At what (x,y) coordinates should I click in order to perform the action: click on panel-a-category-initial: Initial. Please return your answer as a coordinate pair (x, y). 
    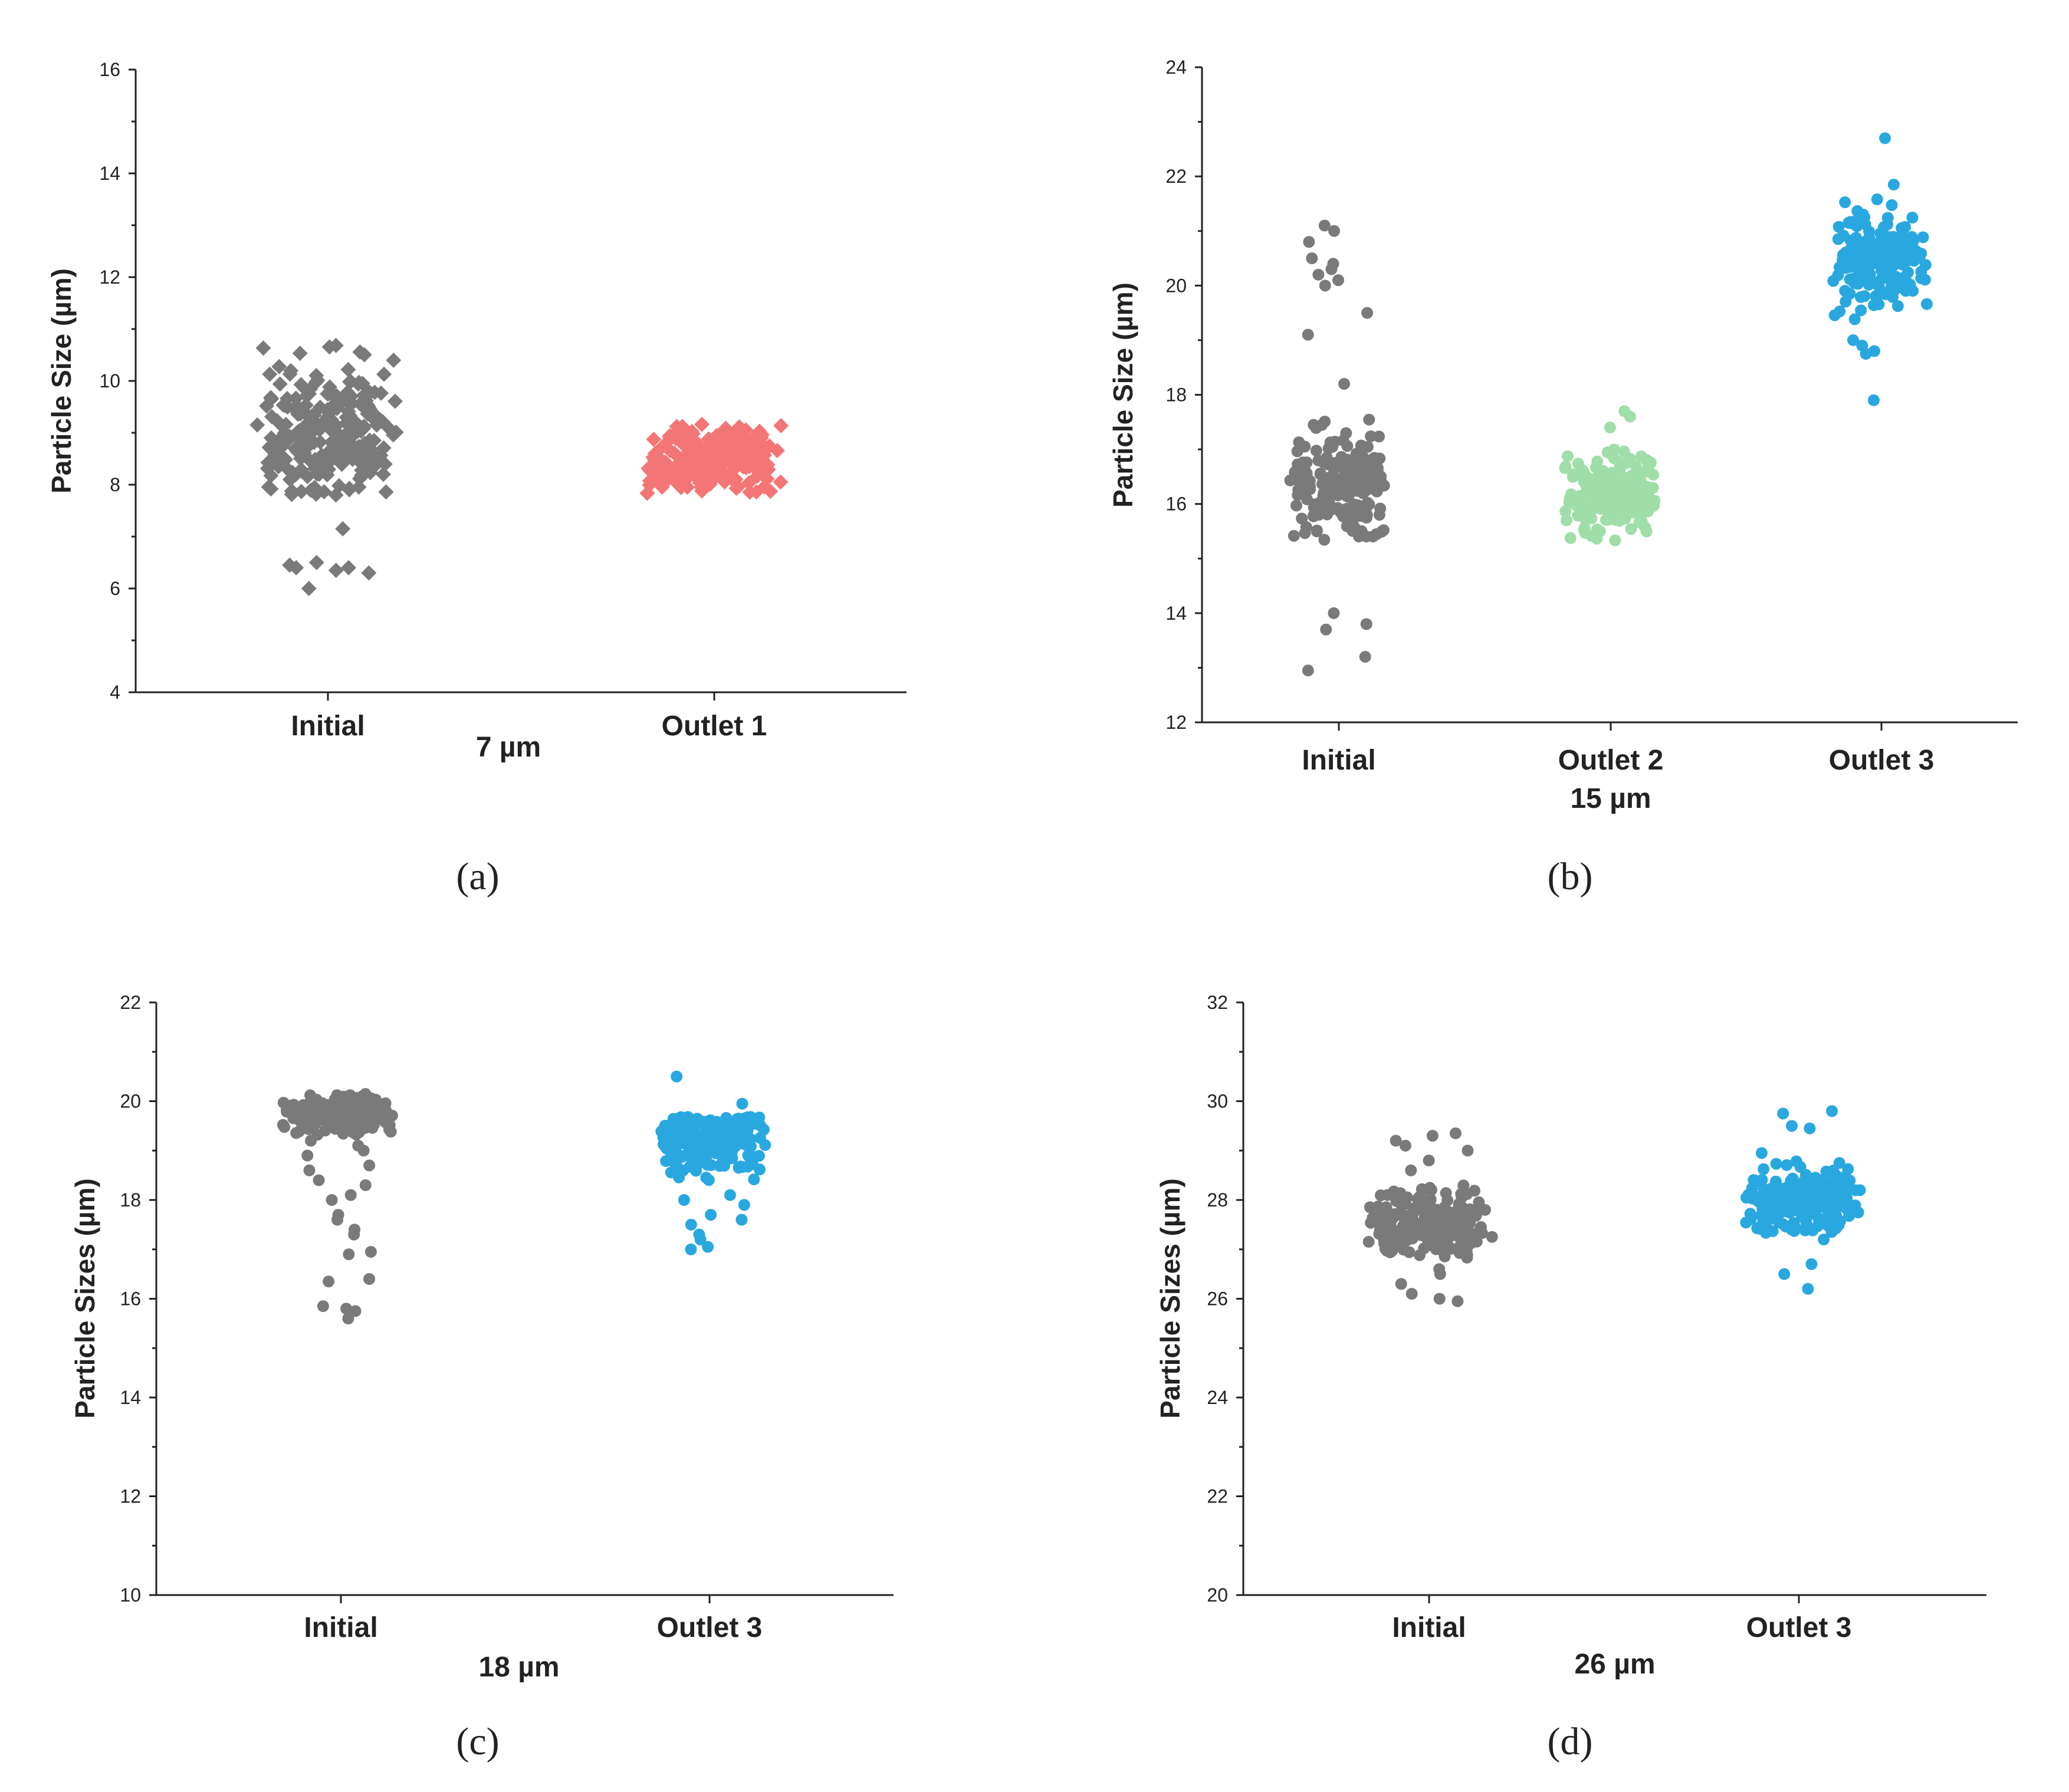
    Looking at the image, I should click on (327, 726).